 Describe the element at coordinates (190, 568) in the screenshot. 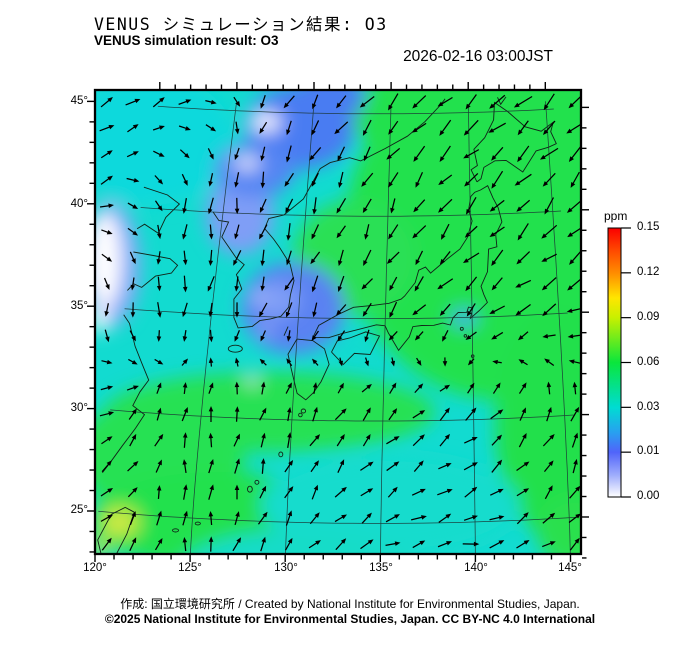

I see `lon-tick-label-125: 125°` at that location.